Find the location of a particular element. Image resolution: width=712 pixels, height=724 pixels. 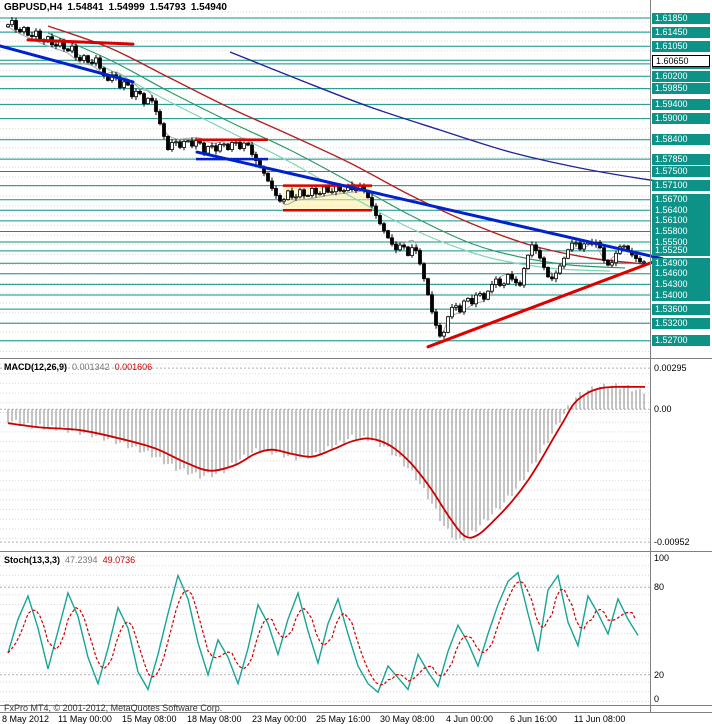

price-scale-label: 1.56100 is located at coordinates (681, 221).